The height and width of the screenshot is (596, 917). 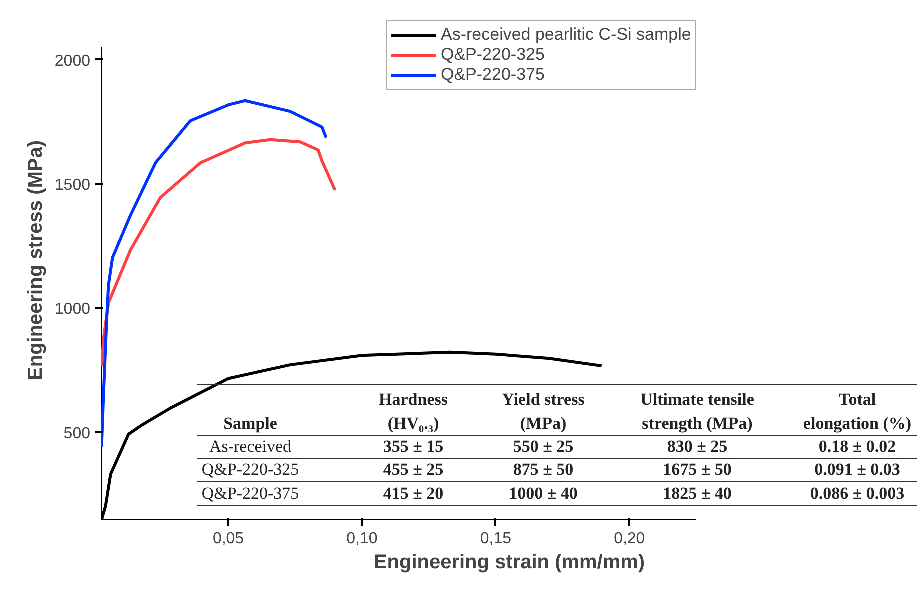 What do you see at coordinates (251, 423) in the screenshot?
I see `annotation: Sample` at bounding box center [251, 423].